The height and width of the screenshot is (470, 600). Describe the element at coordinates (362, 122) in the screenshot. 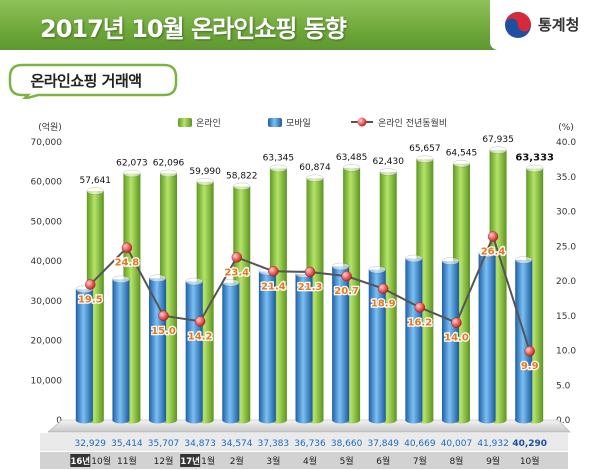

I see `legend-marker` at that location.